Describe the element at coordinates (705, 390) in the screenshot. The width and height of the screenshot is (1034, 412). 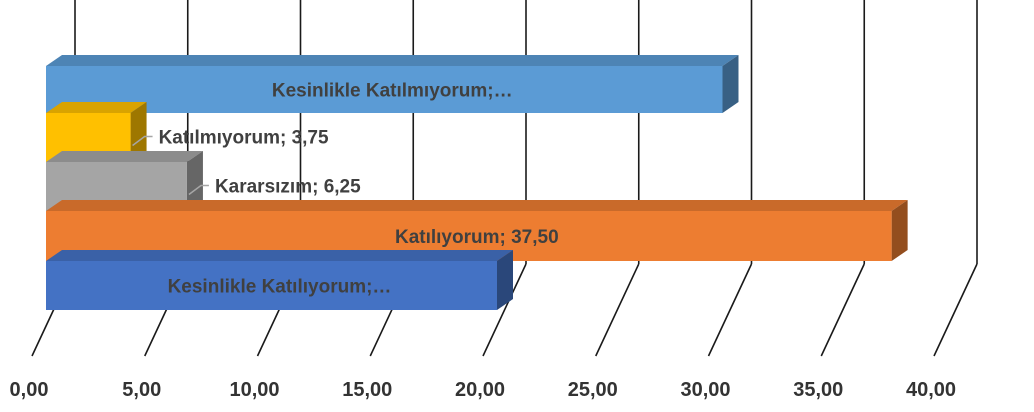
I see `x-tick-label: 30,00` at that location.